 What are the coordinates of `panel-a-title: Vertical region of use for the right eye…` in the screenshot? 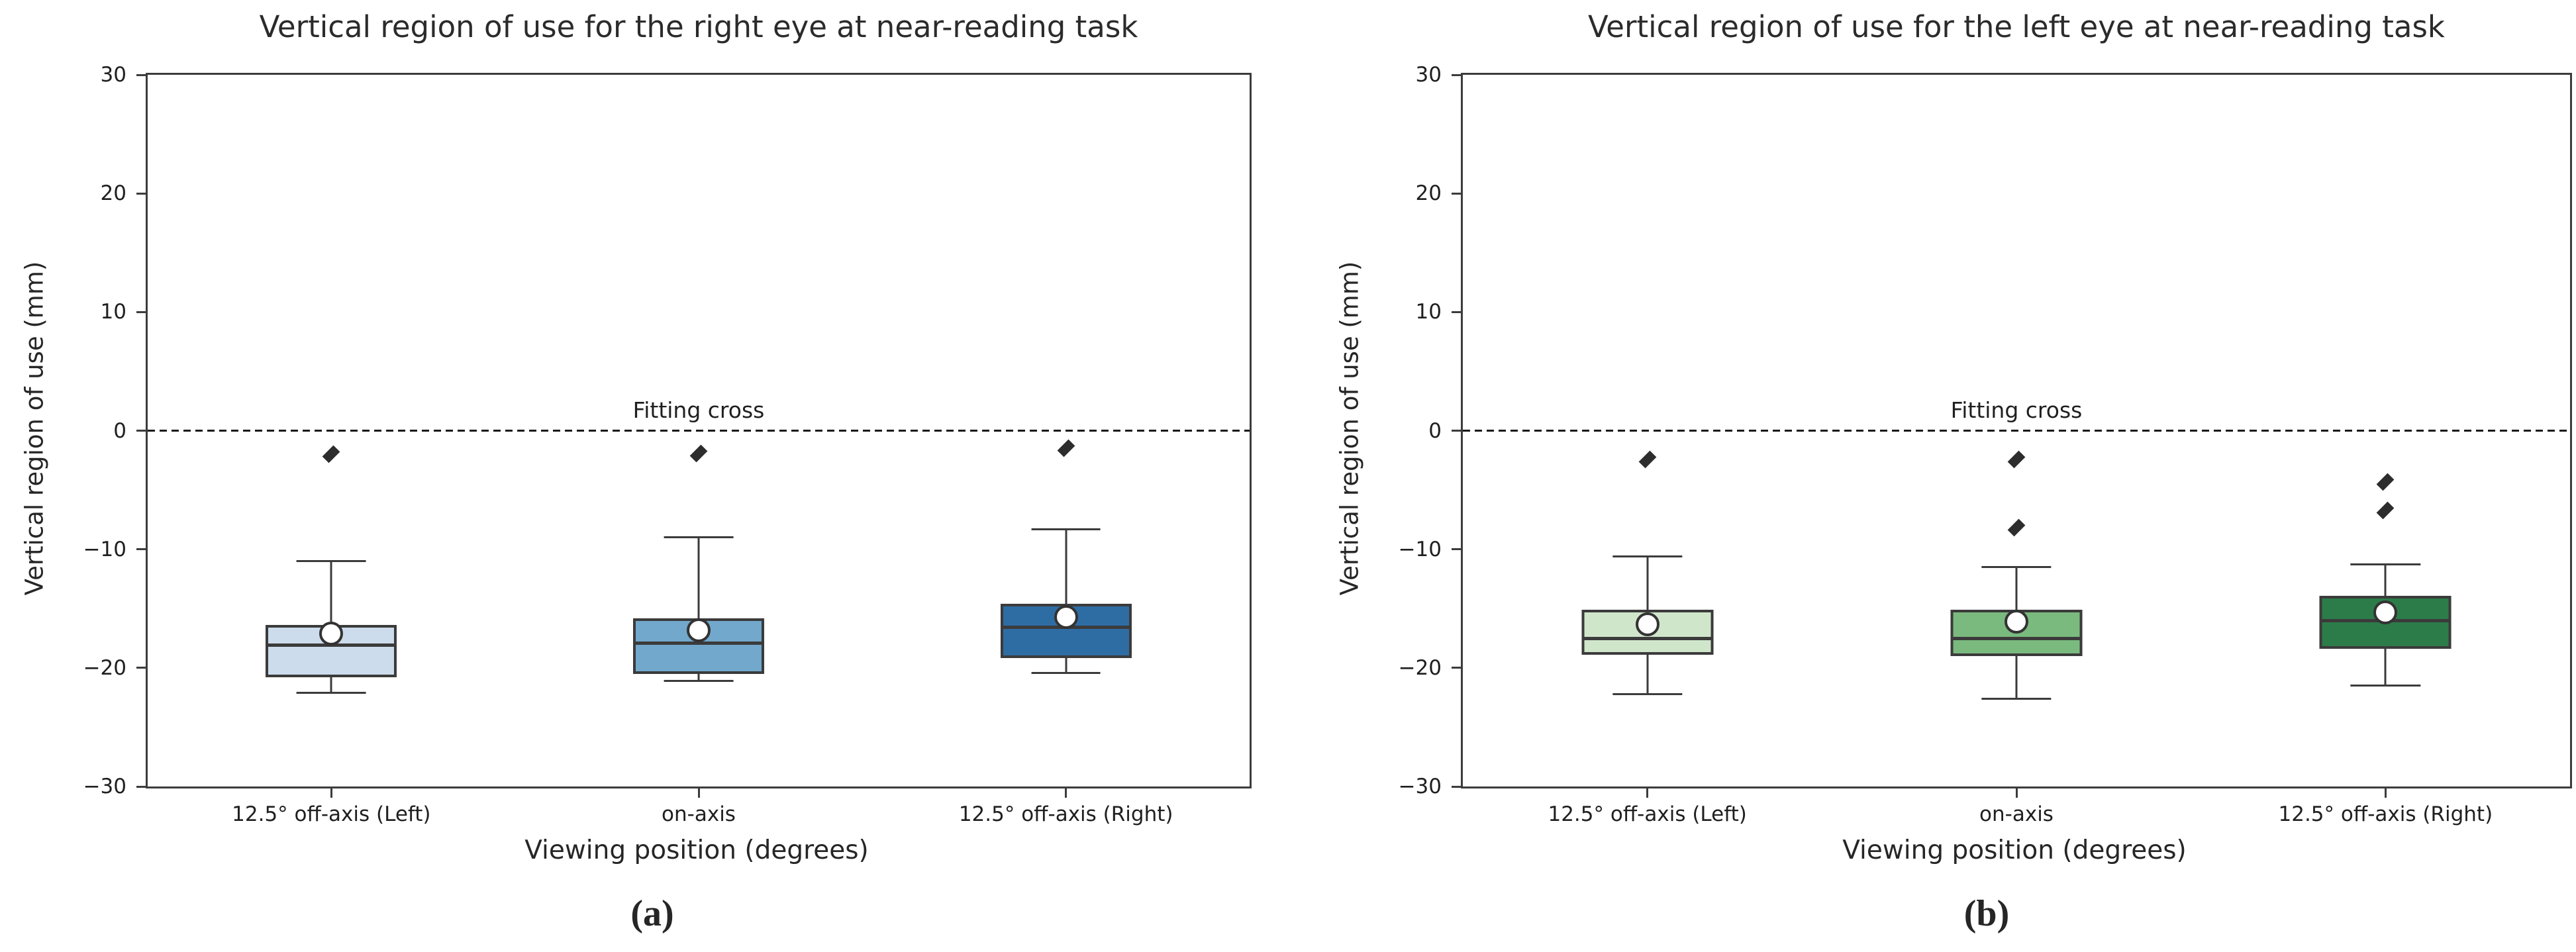 It's located at (698, 26).